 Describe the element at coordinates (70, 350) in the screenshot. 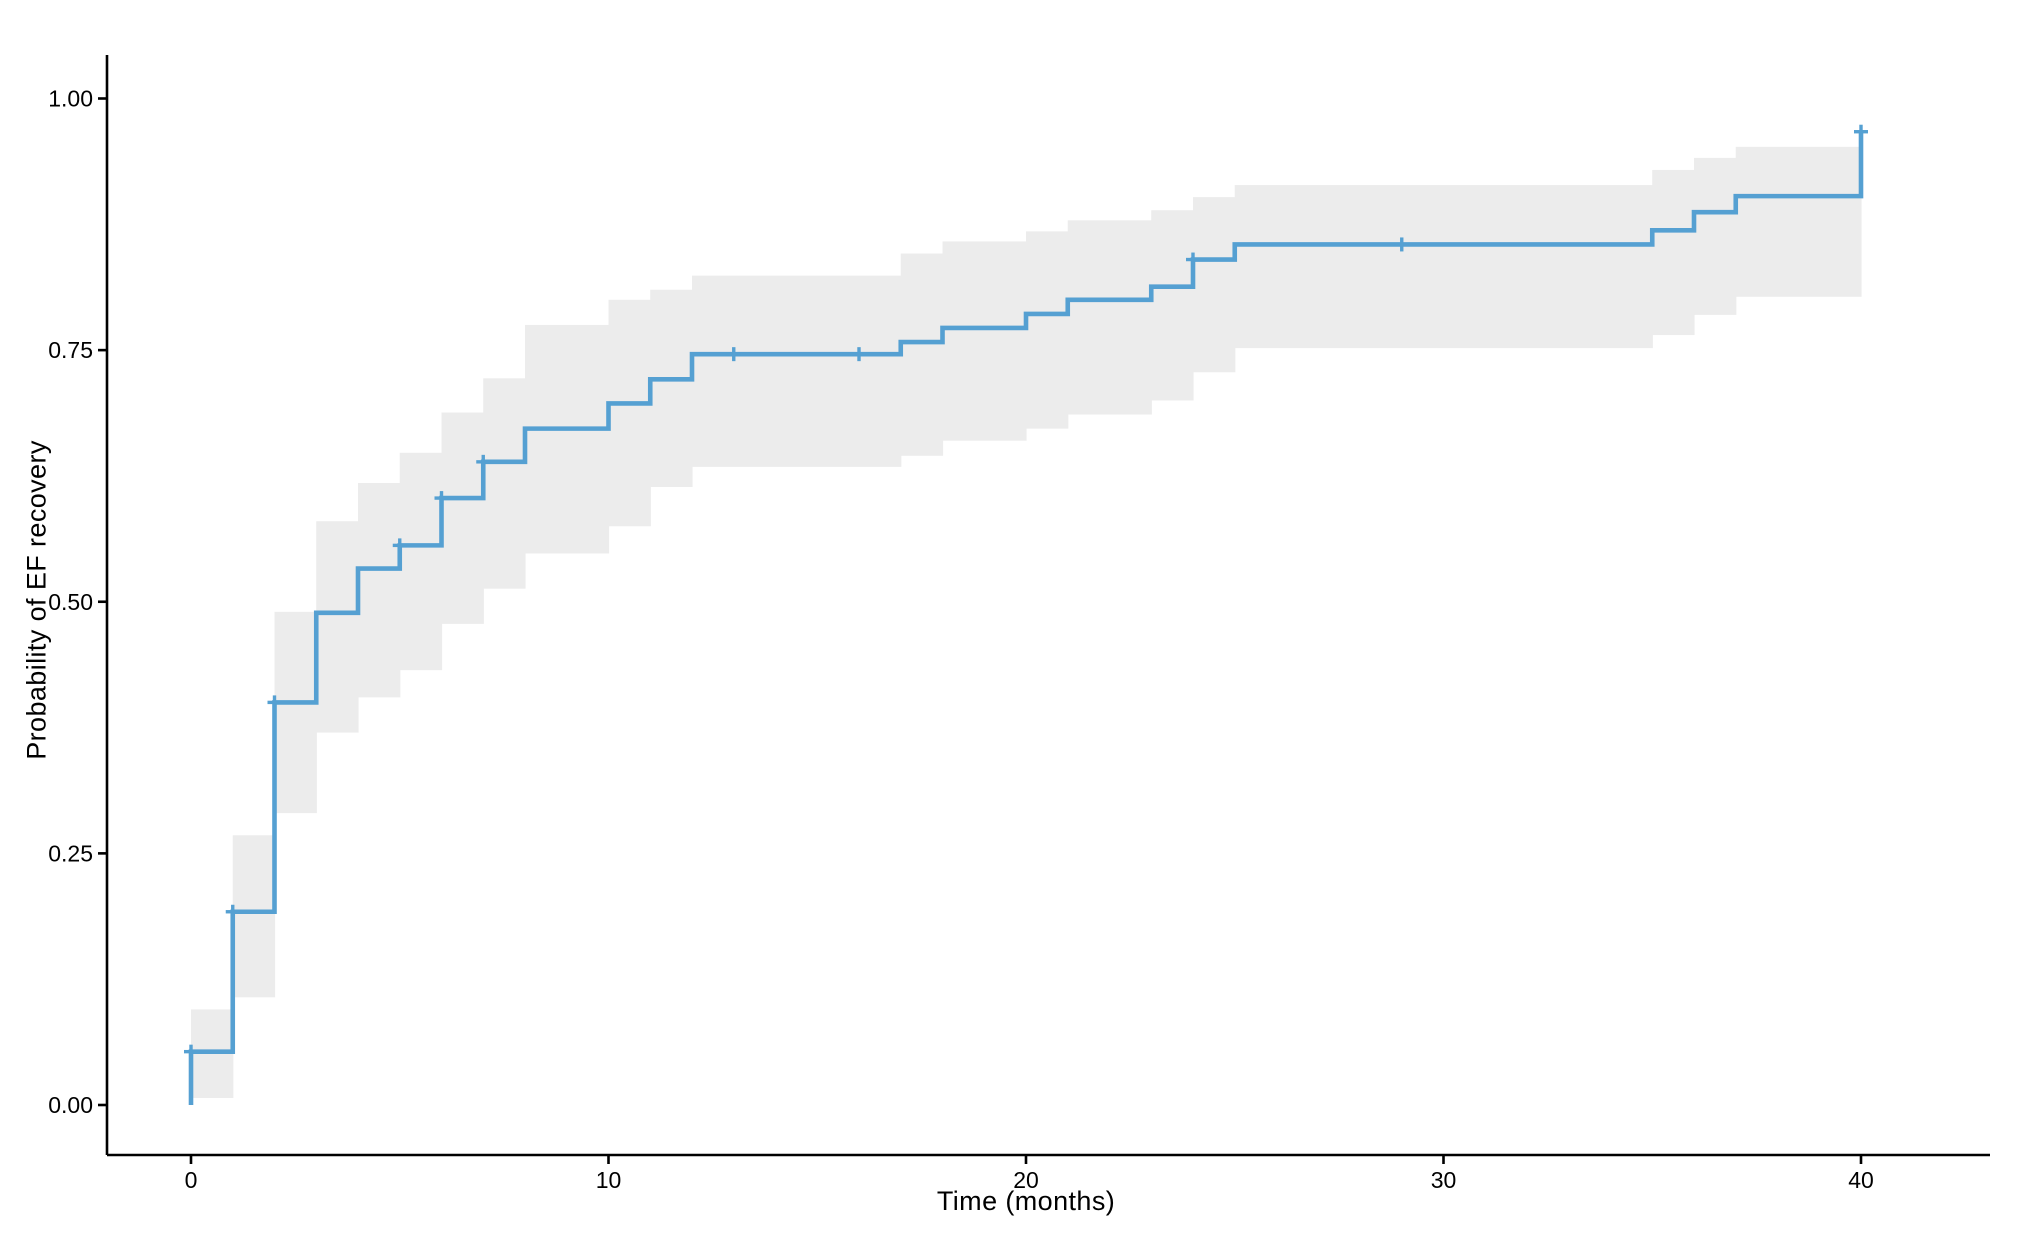

I see `y-tick-label: 0.75` at that location.